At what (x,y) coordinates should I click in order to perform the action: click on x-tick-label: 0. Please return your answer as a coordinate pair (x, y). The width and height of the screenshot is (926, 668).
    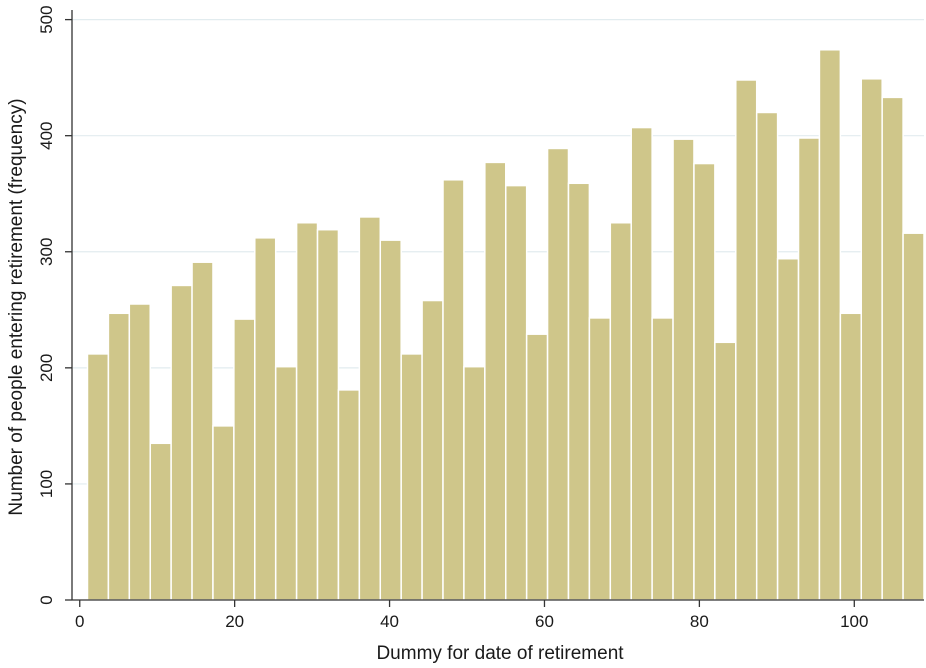
    Looking at the image, I should click on (79, 621).